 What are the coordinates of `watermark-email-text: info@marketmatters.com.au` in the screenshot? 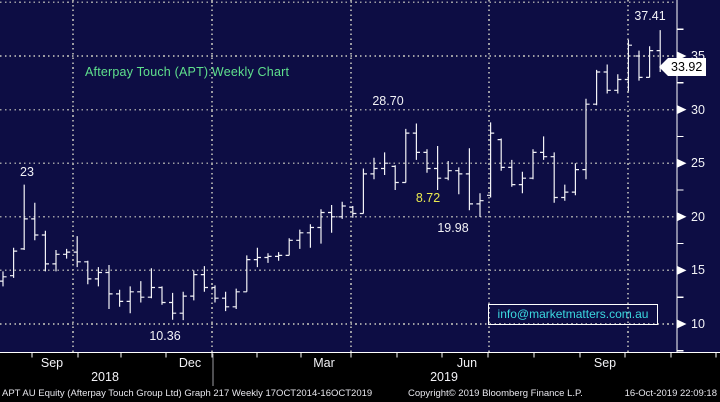 It's located at (573, 314).